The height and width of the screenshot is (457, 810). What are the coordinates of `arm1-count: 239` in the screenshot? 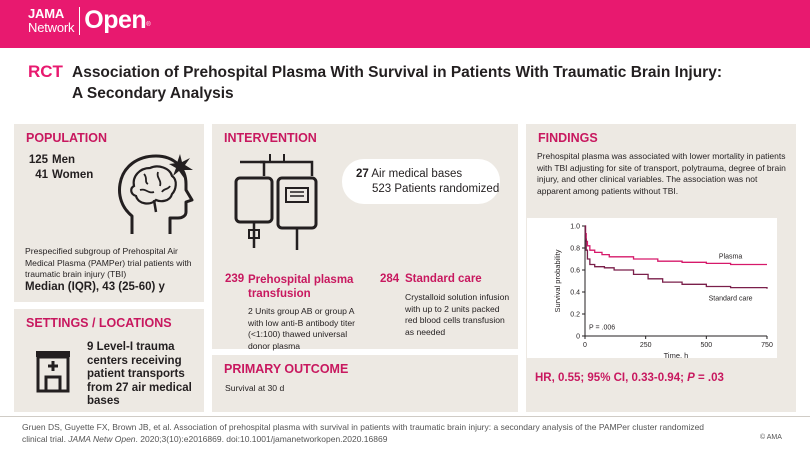 It's located at (235, 279).